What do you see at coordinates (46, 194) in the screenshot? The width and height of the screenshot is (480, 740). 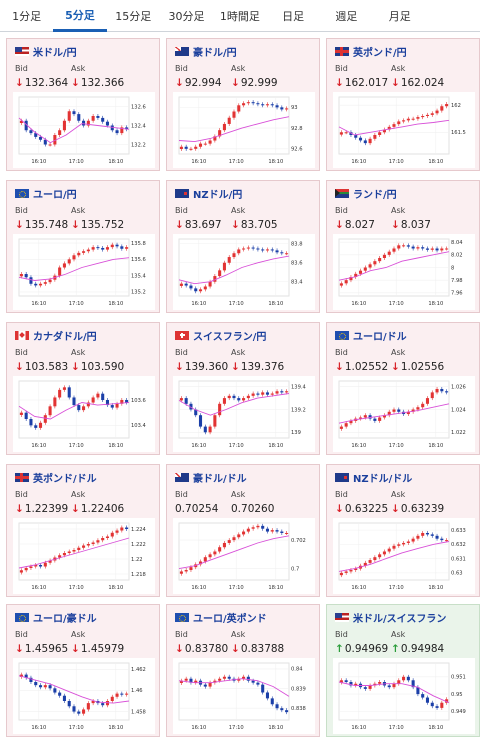 I see `currency-pair-link: ユーロ/円` at bounding box center [46, 194].